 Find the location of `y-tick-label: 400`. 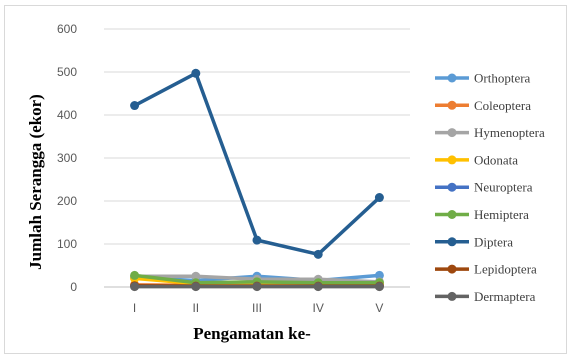

y-tick-label: 400 is located at coordinates (67, 115).